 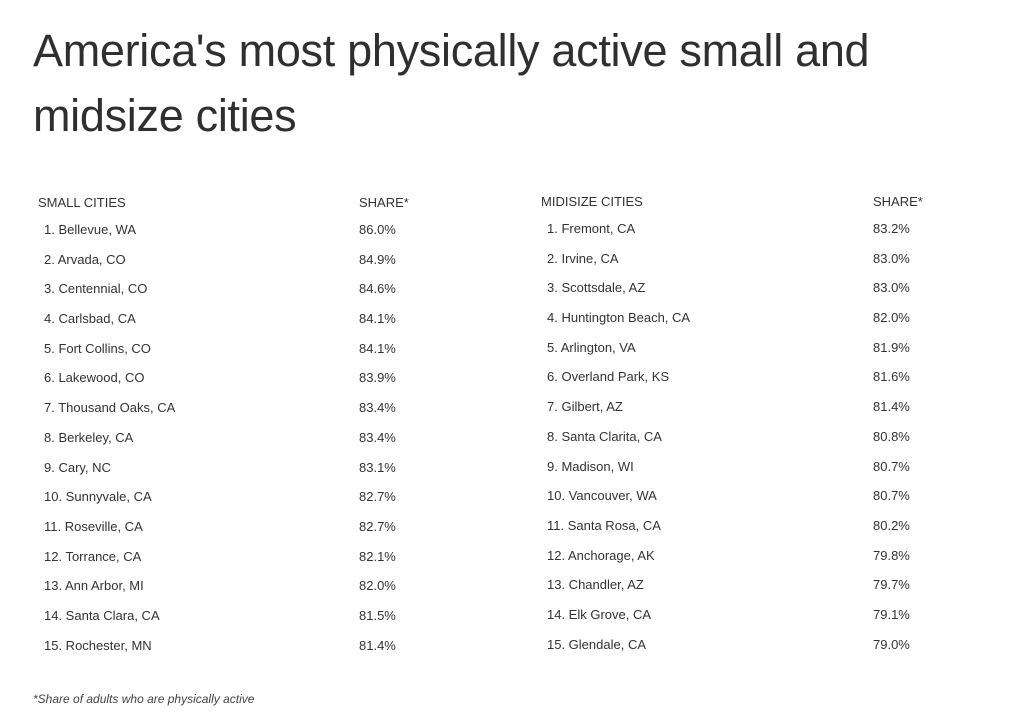 What do you see at coordinates (595, 585) in the screenshot?
I see `city-name: 13. Chandler, AZ` at bounding box center [595, 585].